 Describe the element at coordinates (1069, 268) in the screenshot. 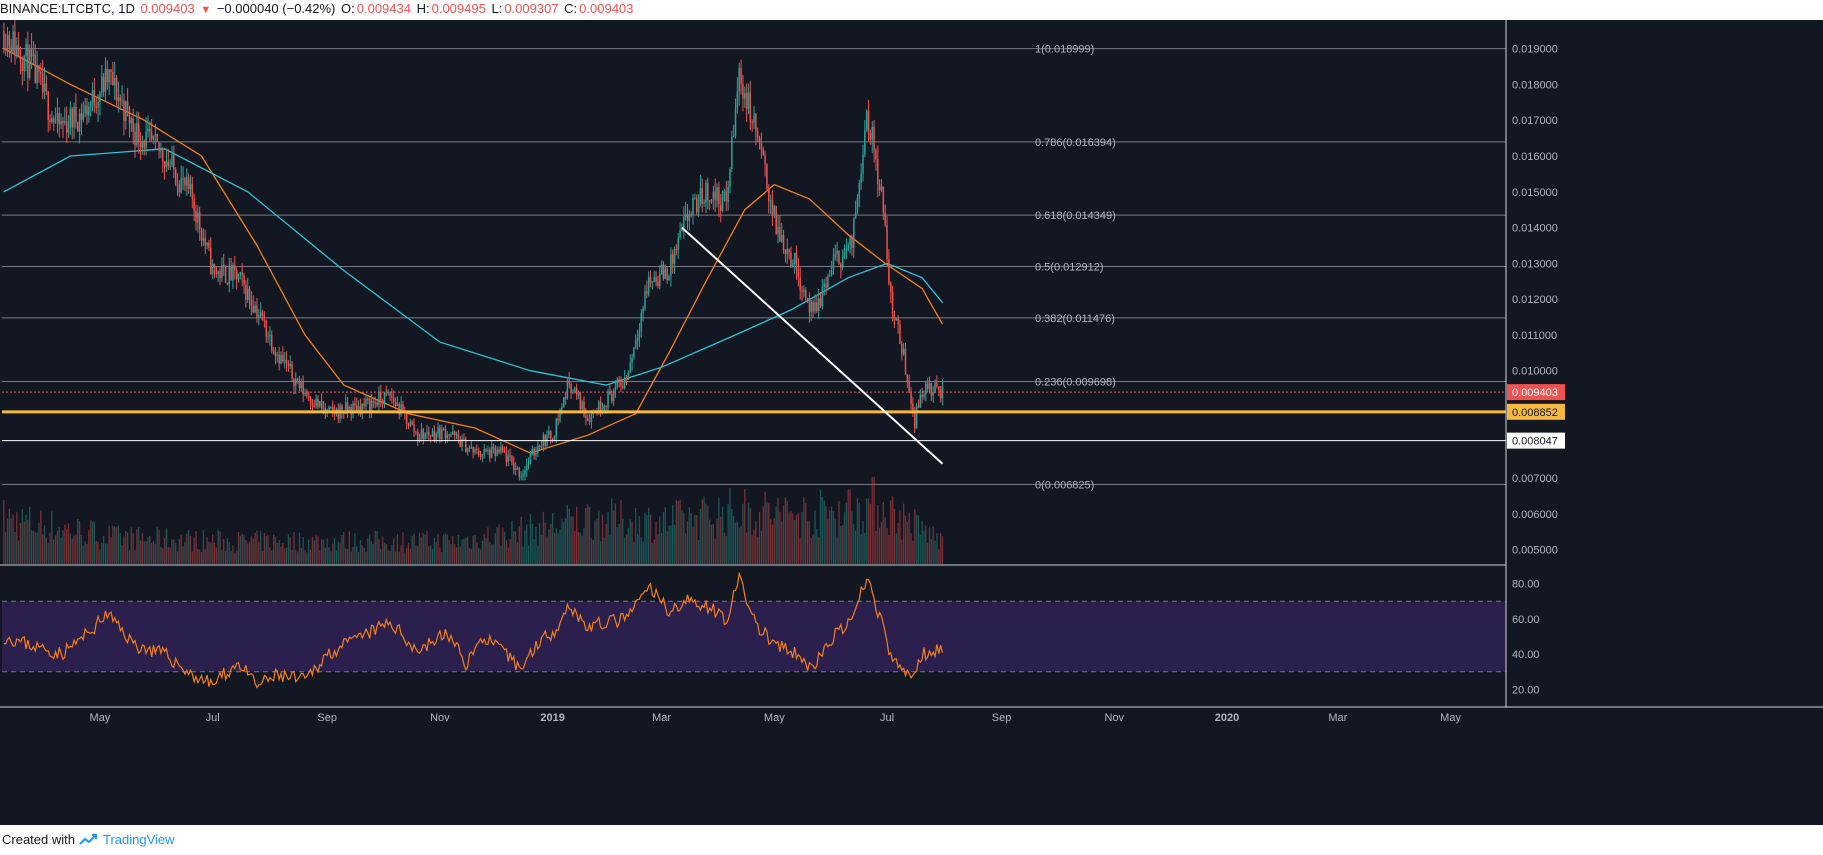

I see `fib-label: 0.5(0.012912)` at that location.